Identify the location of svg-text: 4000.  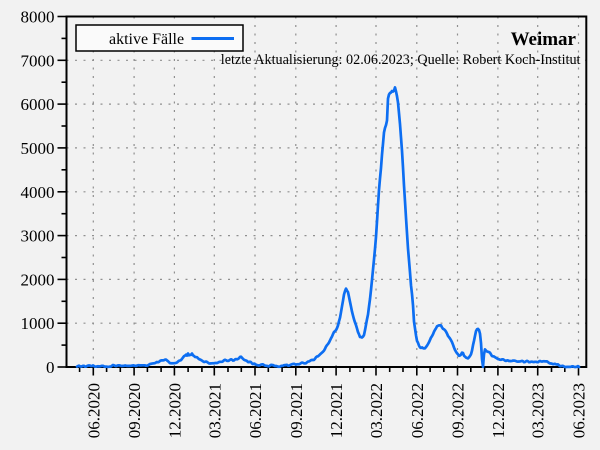
(38, 192).